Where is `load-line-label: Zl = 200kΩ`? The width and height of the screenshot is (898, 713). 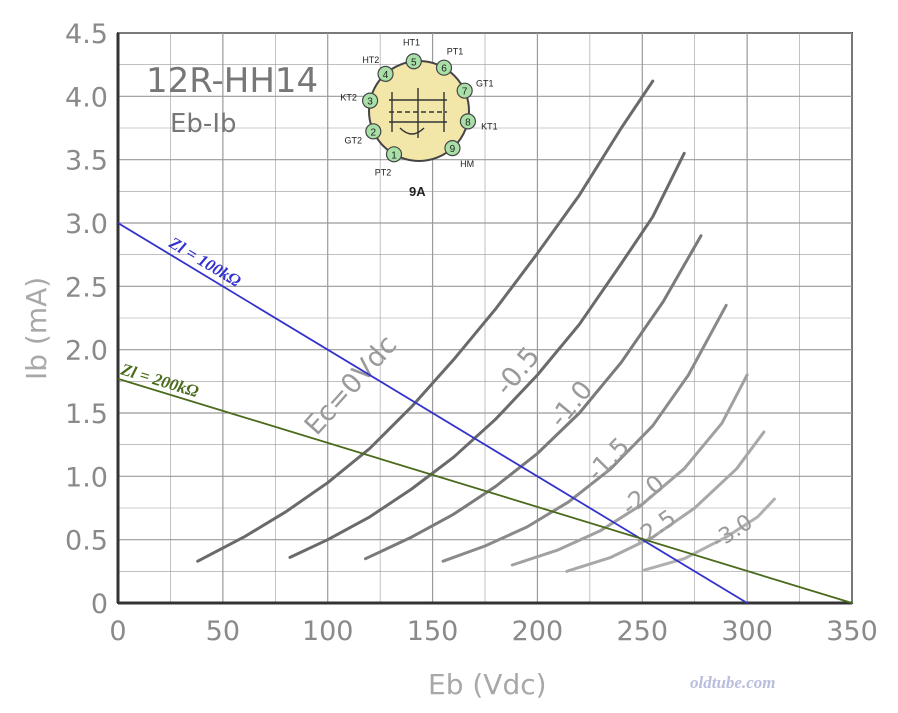
load-line-label: Zl = 200kΩ is located at coordinates (159, 380).